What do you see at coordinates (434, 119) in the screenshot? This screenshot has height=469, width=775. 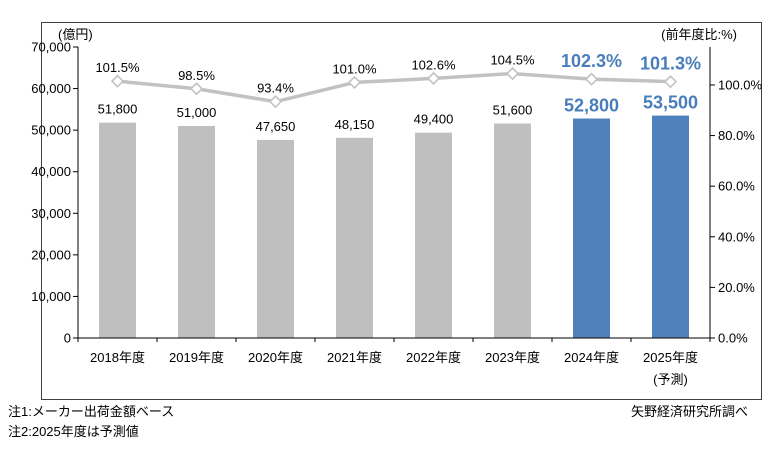 I see `bar-value-label-2022年度: 49,400` at bounding box center [434, 119].